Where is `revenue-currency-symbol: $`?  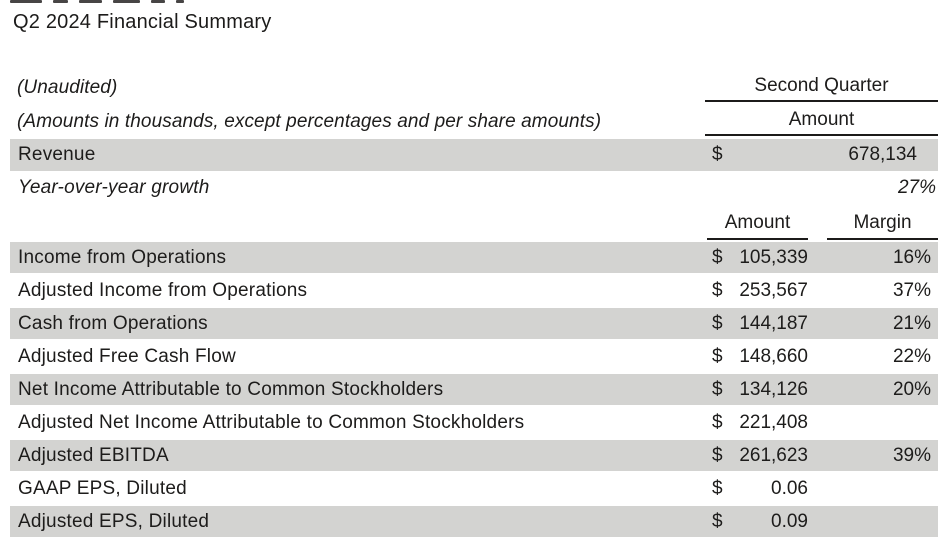 revenue-currency-symbol: $ is located at coordinates (717, 154).